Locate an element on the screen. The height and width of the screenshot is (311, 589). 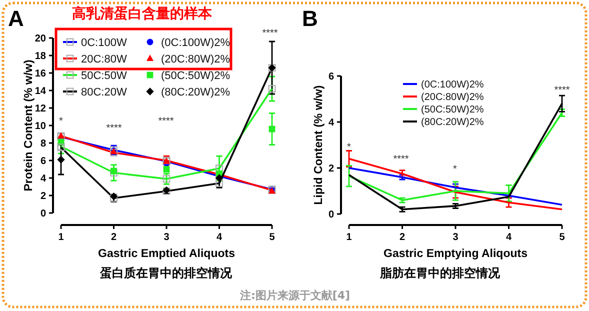
chart-title: B is located at coordinates (310, 18).